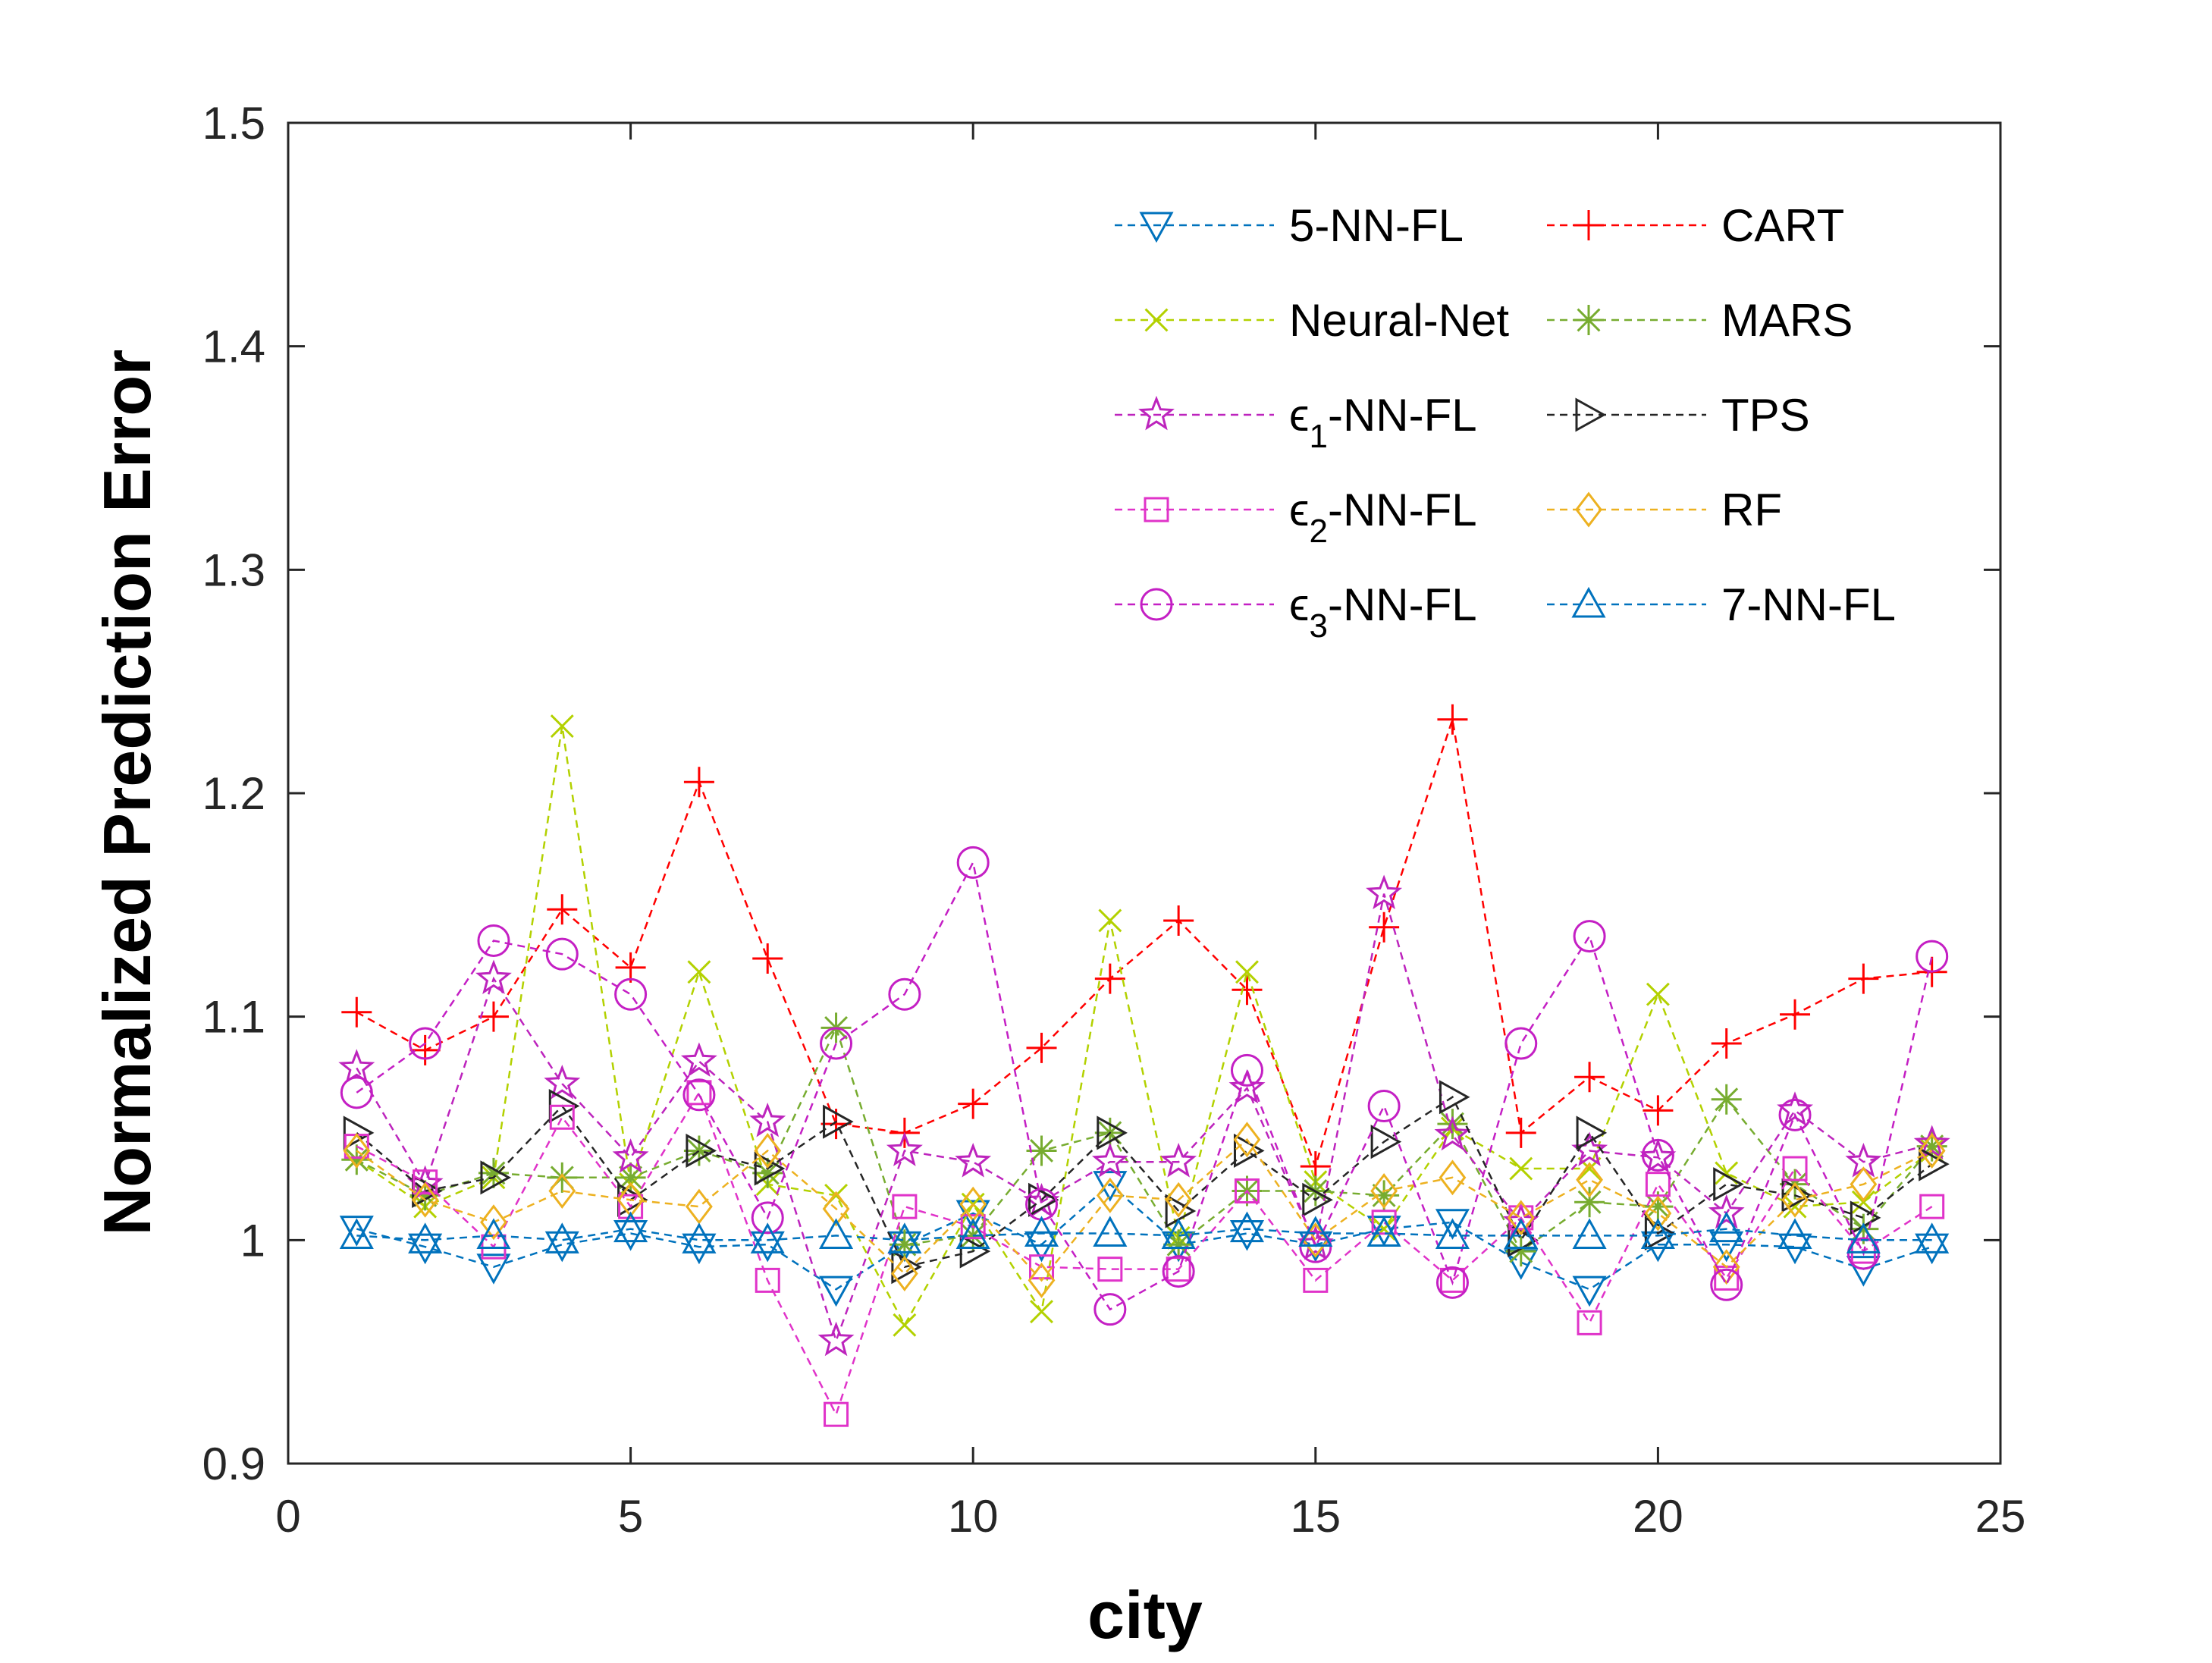 Image resolution: width=2212 pixels, height=1663 pixels. What do you see at coordinates (1695, 225) in the screenshot?
I see `legend-entry: CART` at bounding box center [1695, 225].